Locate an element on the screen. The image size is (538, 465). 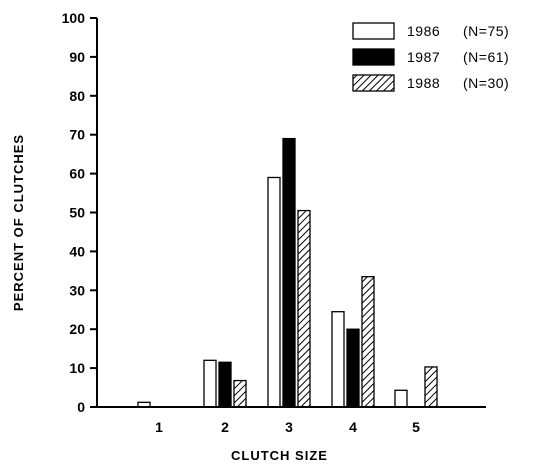
legend-swatch-1988 is located at coordinates (373, 83).